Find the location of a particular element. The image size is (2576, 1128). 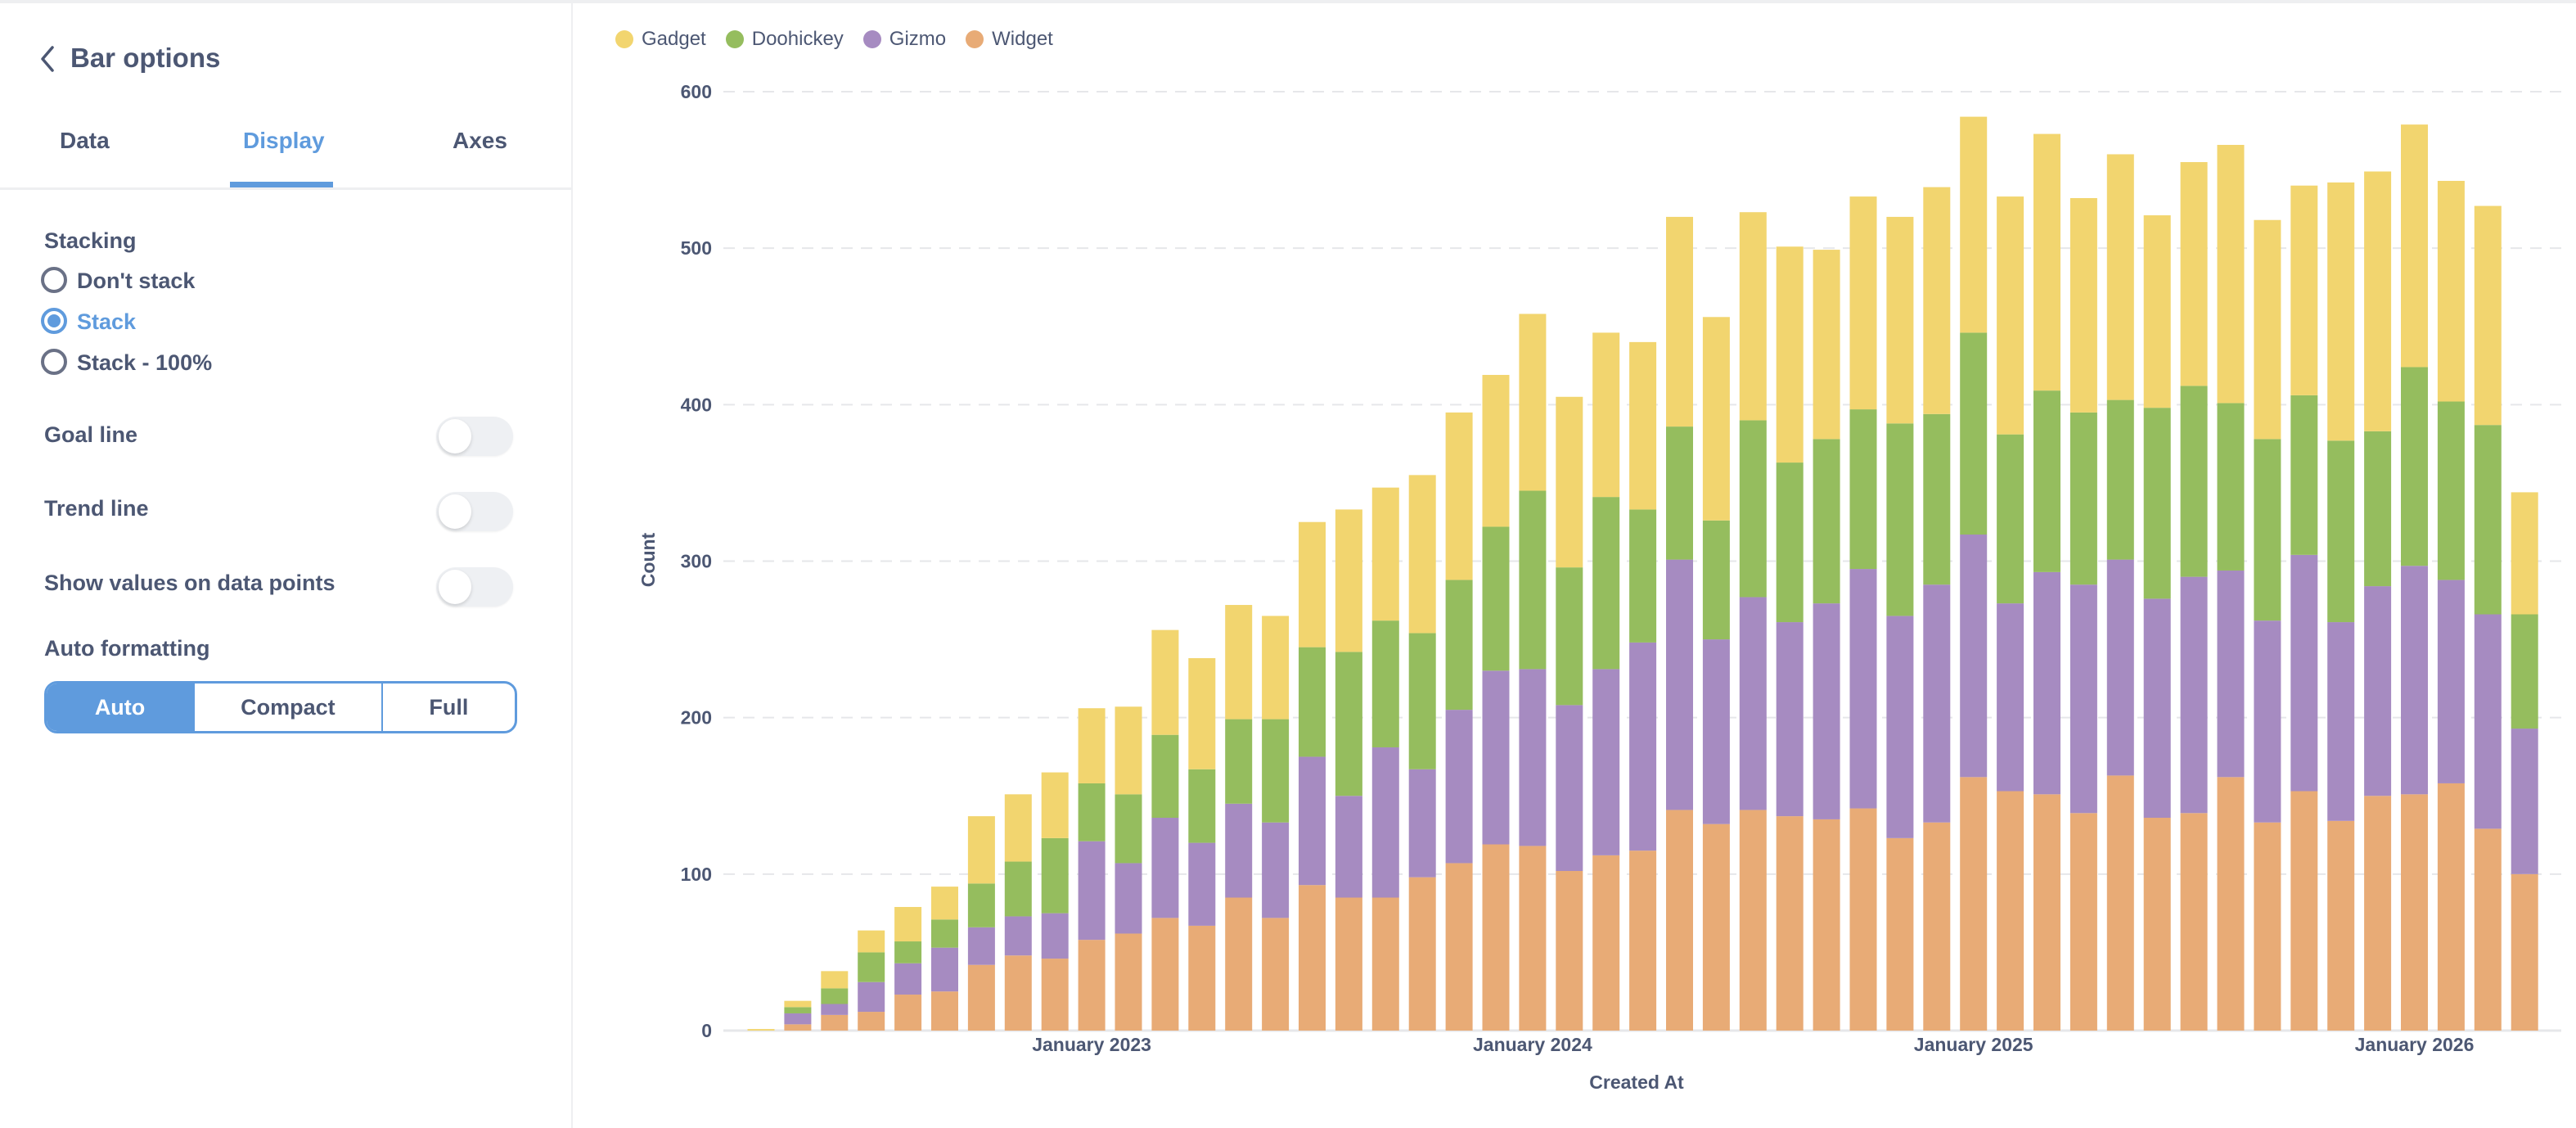

radio-stack is located at coordinates (54, 321).